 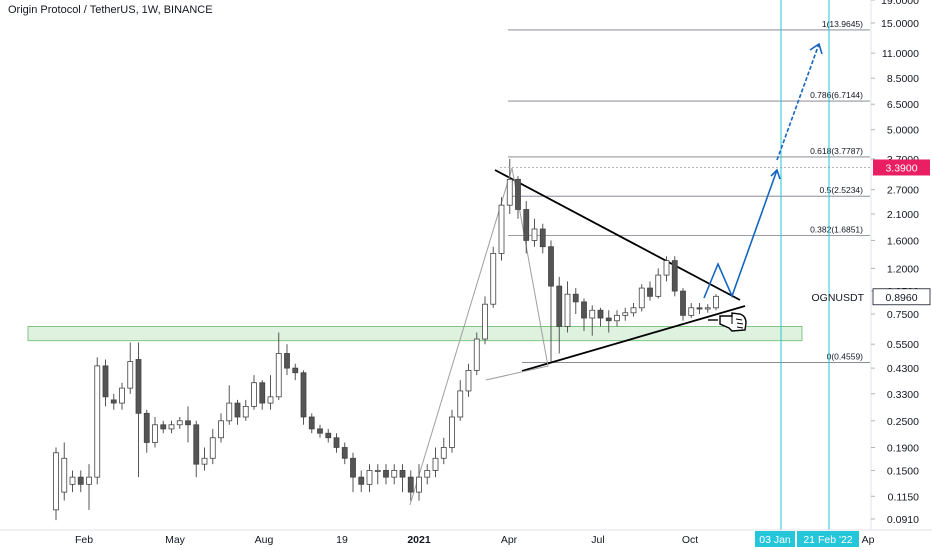 I want to click on time-tick-label: Feb, so click(x=84, y=540).